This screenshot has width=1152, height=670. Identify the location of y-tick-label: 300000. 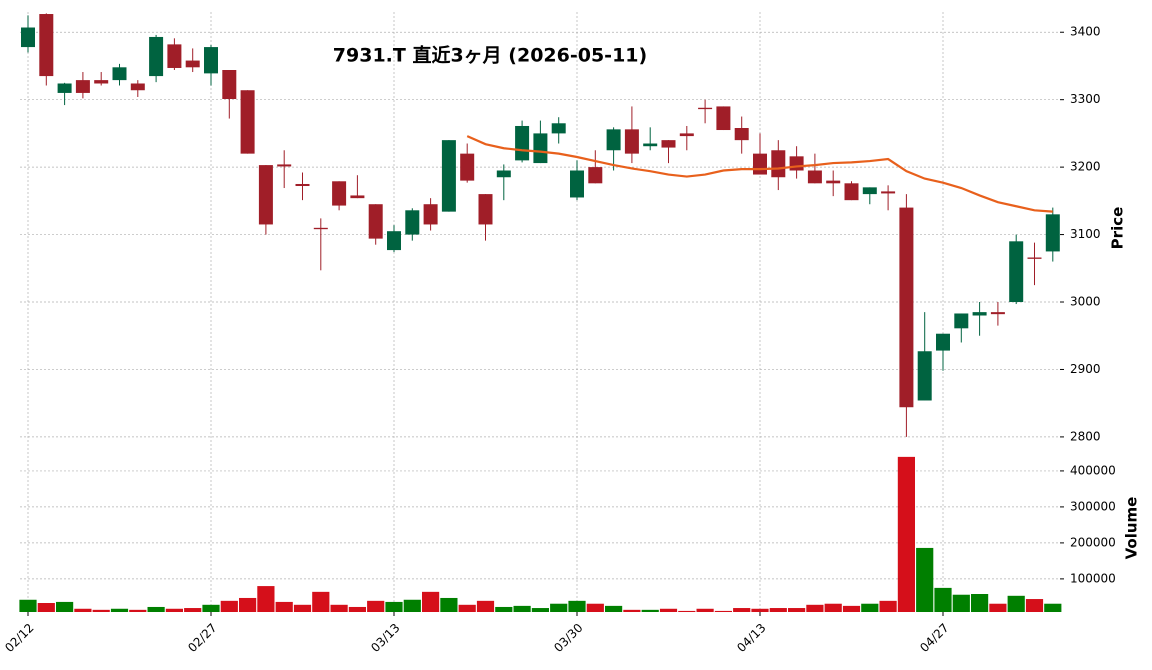
(1093, 506).